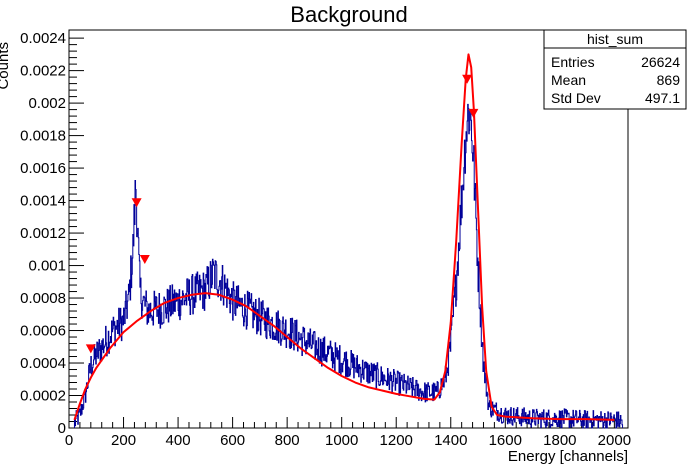  I want to click on y-tick-label: 0.0008, so click(43, 298).